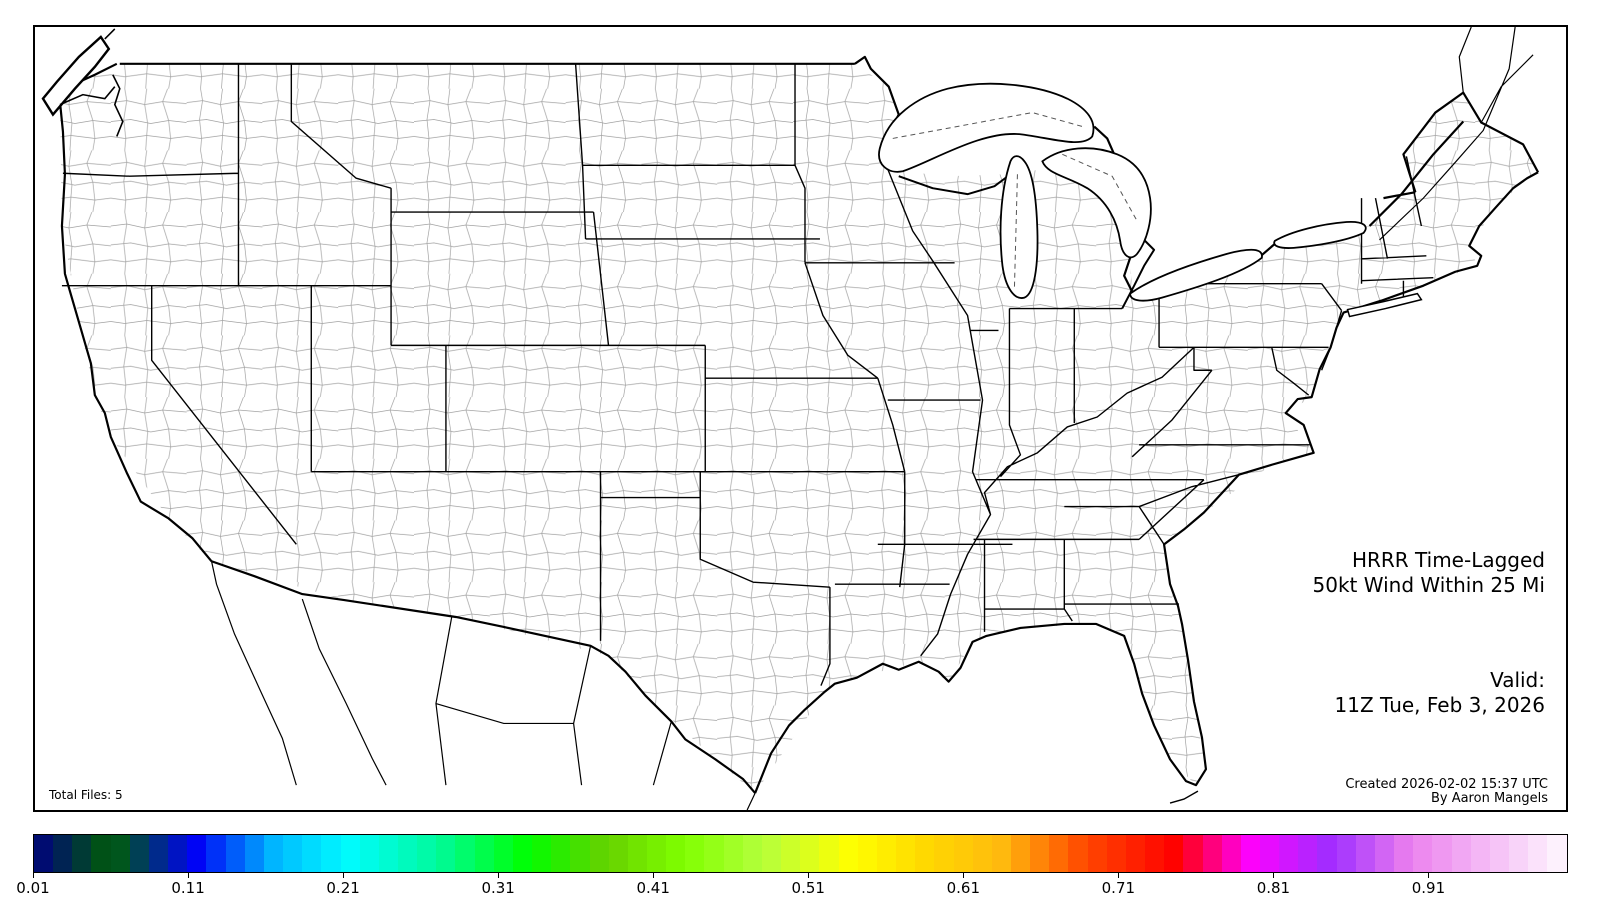 The width and height of the screenshot is (1600, 900). What do you see at coordinates (91, 82) in the screenshot?
I see `puget-sound-lines` at bounding box center [91, 82].